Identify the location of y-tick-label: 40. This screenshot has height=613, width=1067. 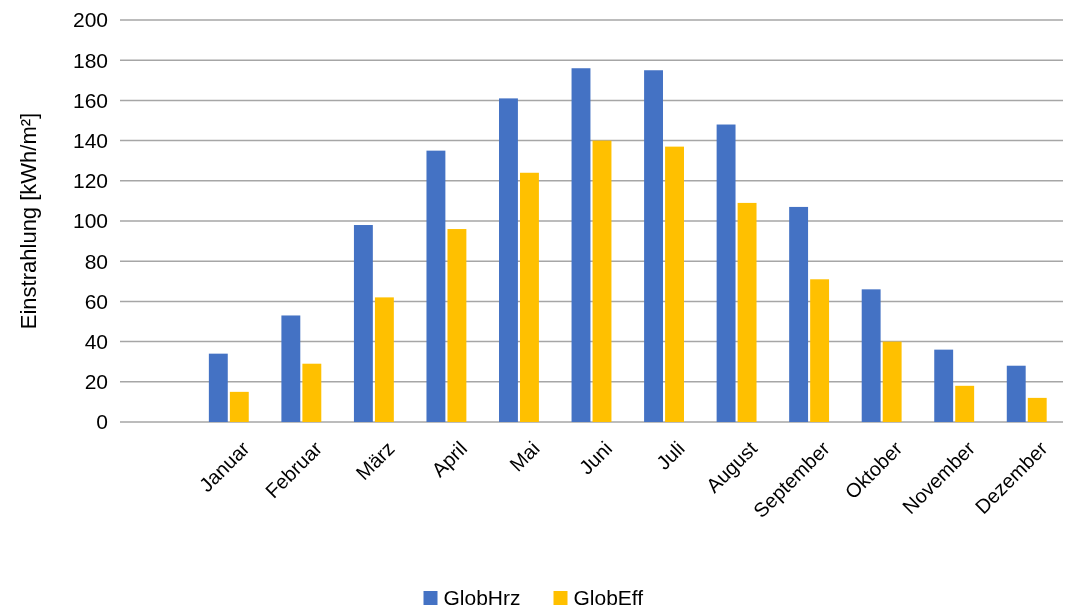
(96, 341).